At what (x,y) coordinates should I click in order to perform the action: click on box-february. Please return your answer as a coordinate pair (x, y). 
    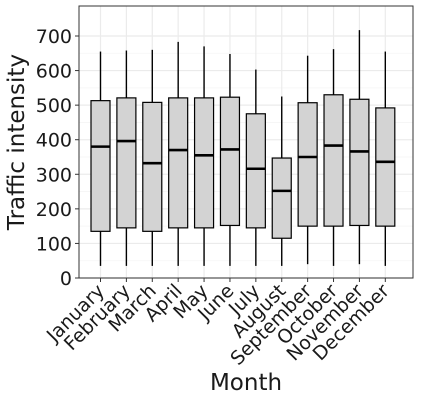
    Looking at the image, I should click on (126, 158).